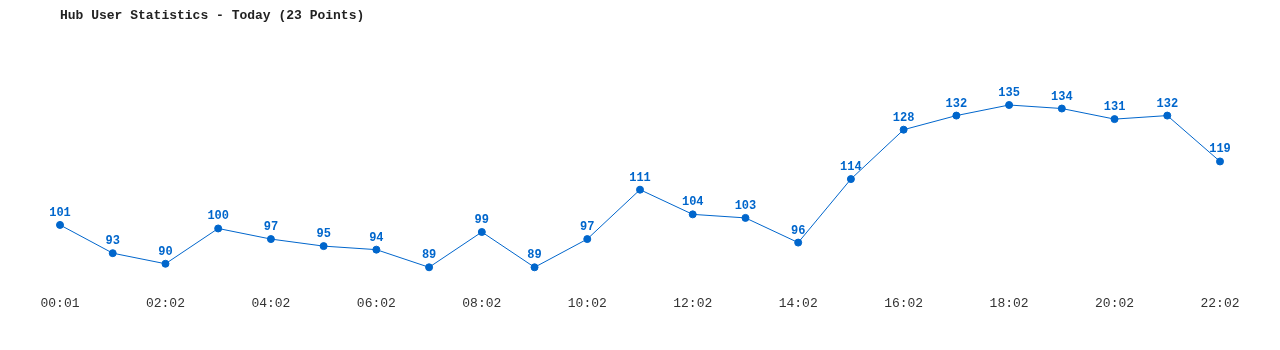 The width and height of the screenshot is (1280, 350). Describe the element at coordinates (165, 251) in the screenshot. I see `data-label: 90` at that location.